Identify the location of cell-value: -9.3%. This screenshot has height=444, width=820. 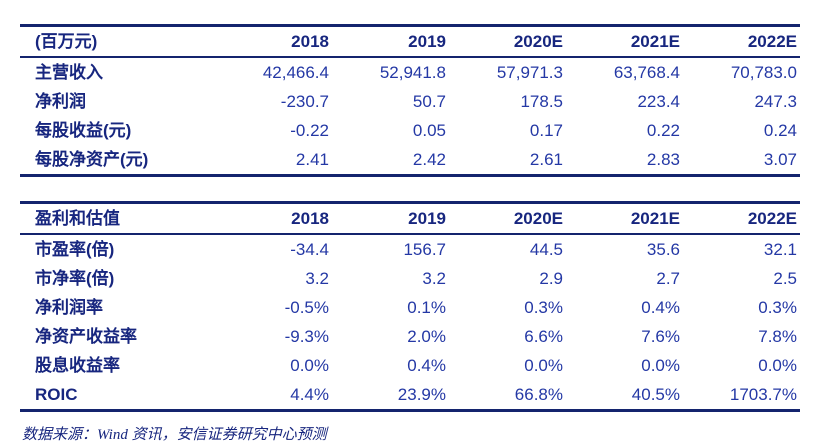
(306, 336).